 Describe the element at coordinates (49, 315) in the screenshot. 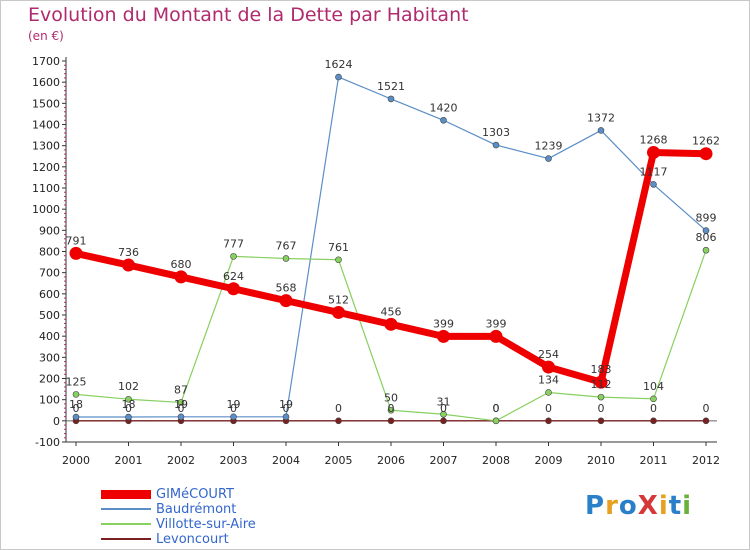

I see `y-tick-label: 500` at that location.